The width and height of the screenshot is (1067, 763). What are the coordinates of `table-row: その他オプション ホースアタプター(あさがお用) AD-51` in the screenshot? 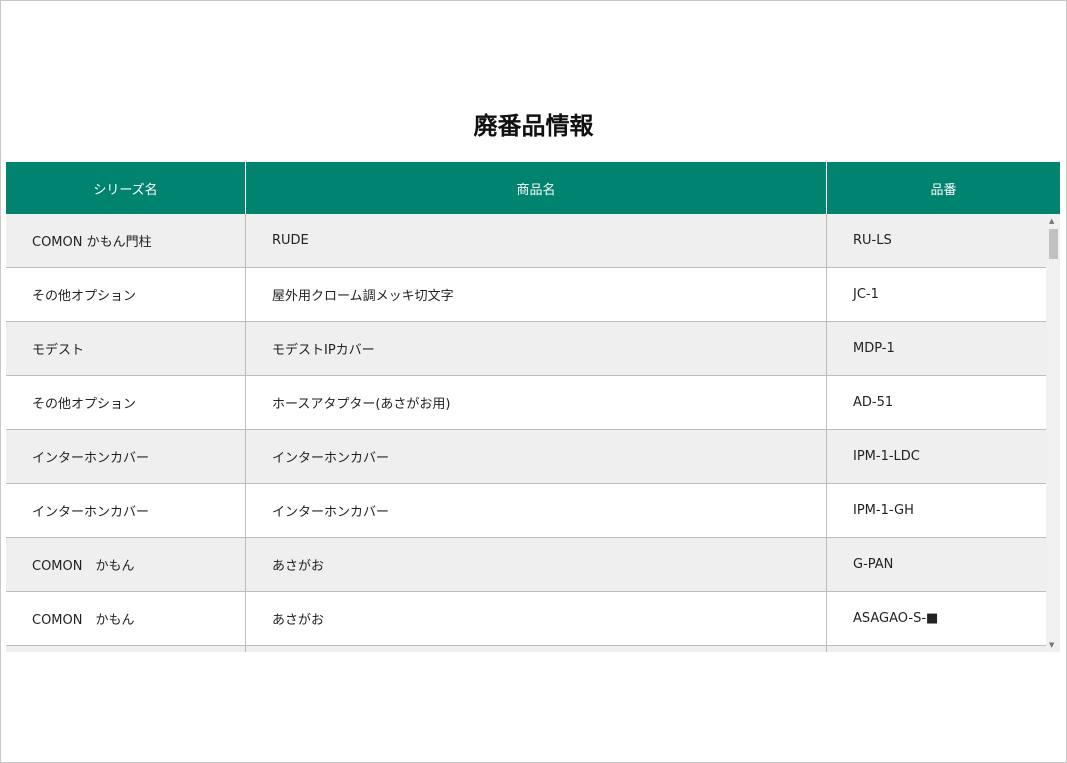 It's located at (526, 403).